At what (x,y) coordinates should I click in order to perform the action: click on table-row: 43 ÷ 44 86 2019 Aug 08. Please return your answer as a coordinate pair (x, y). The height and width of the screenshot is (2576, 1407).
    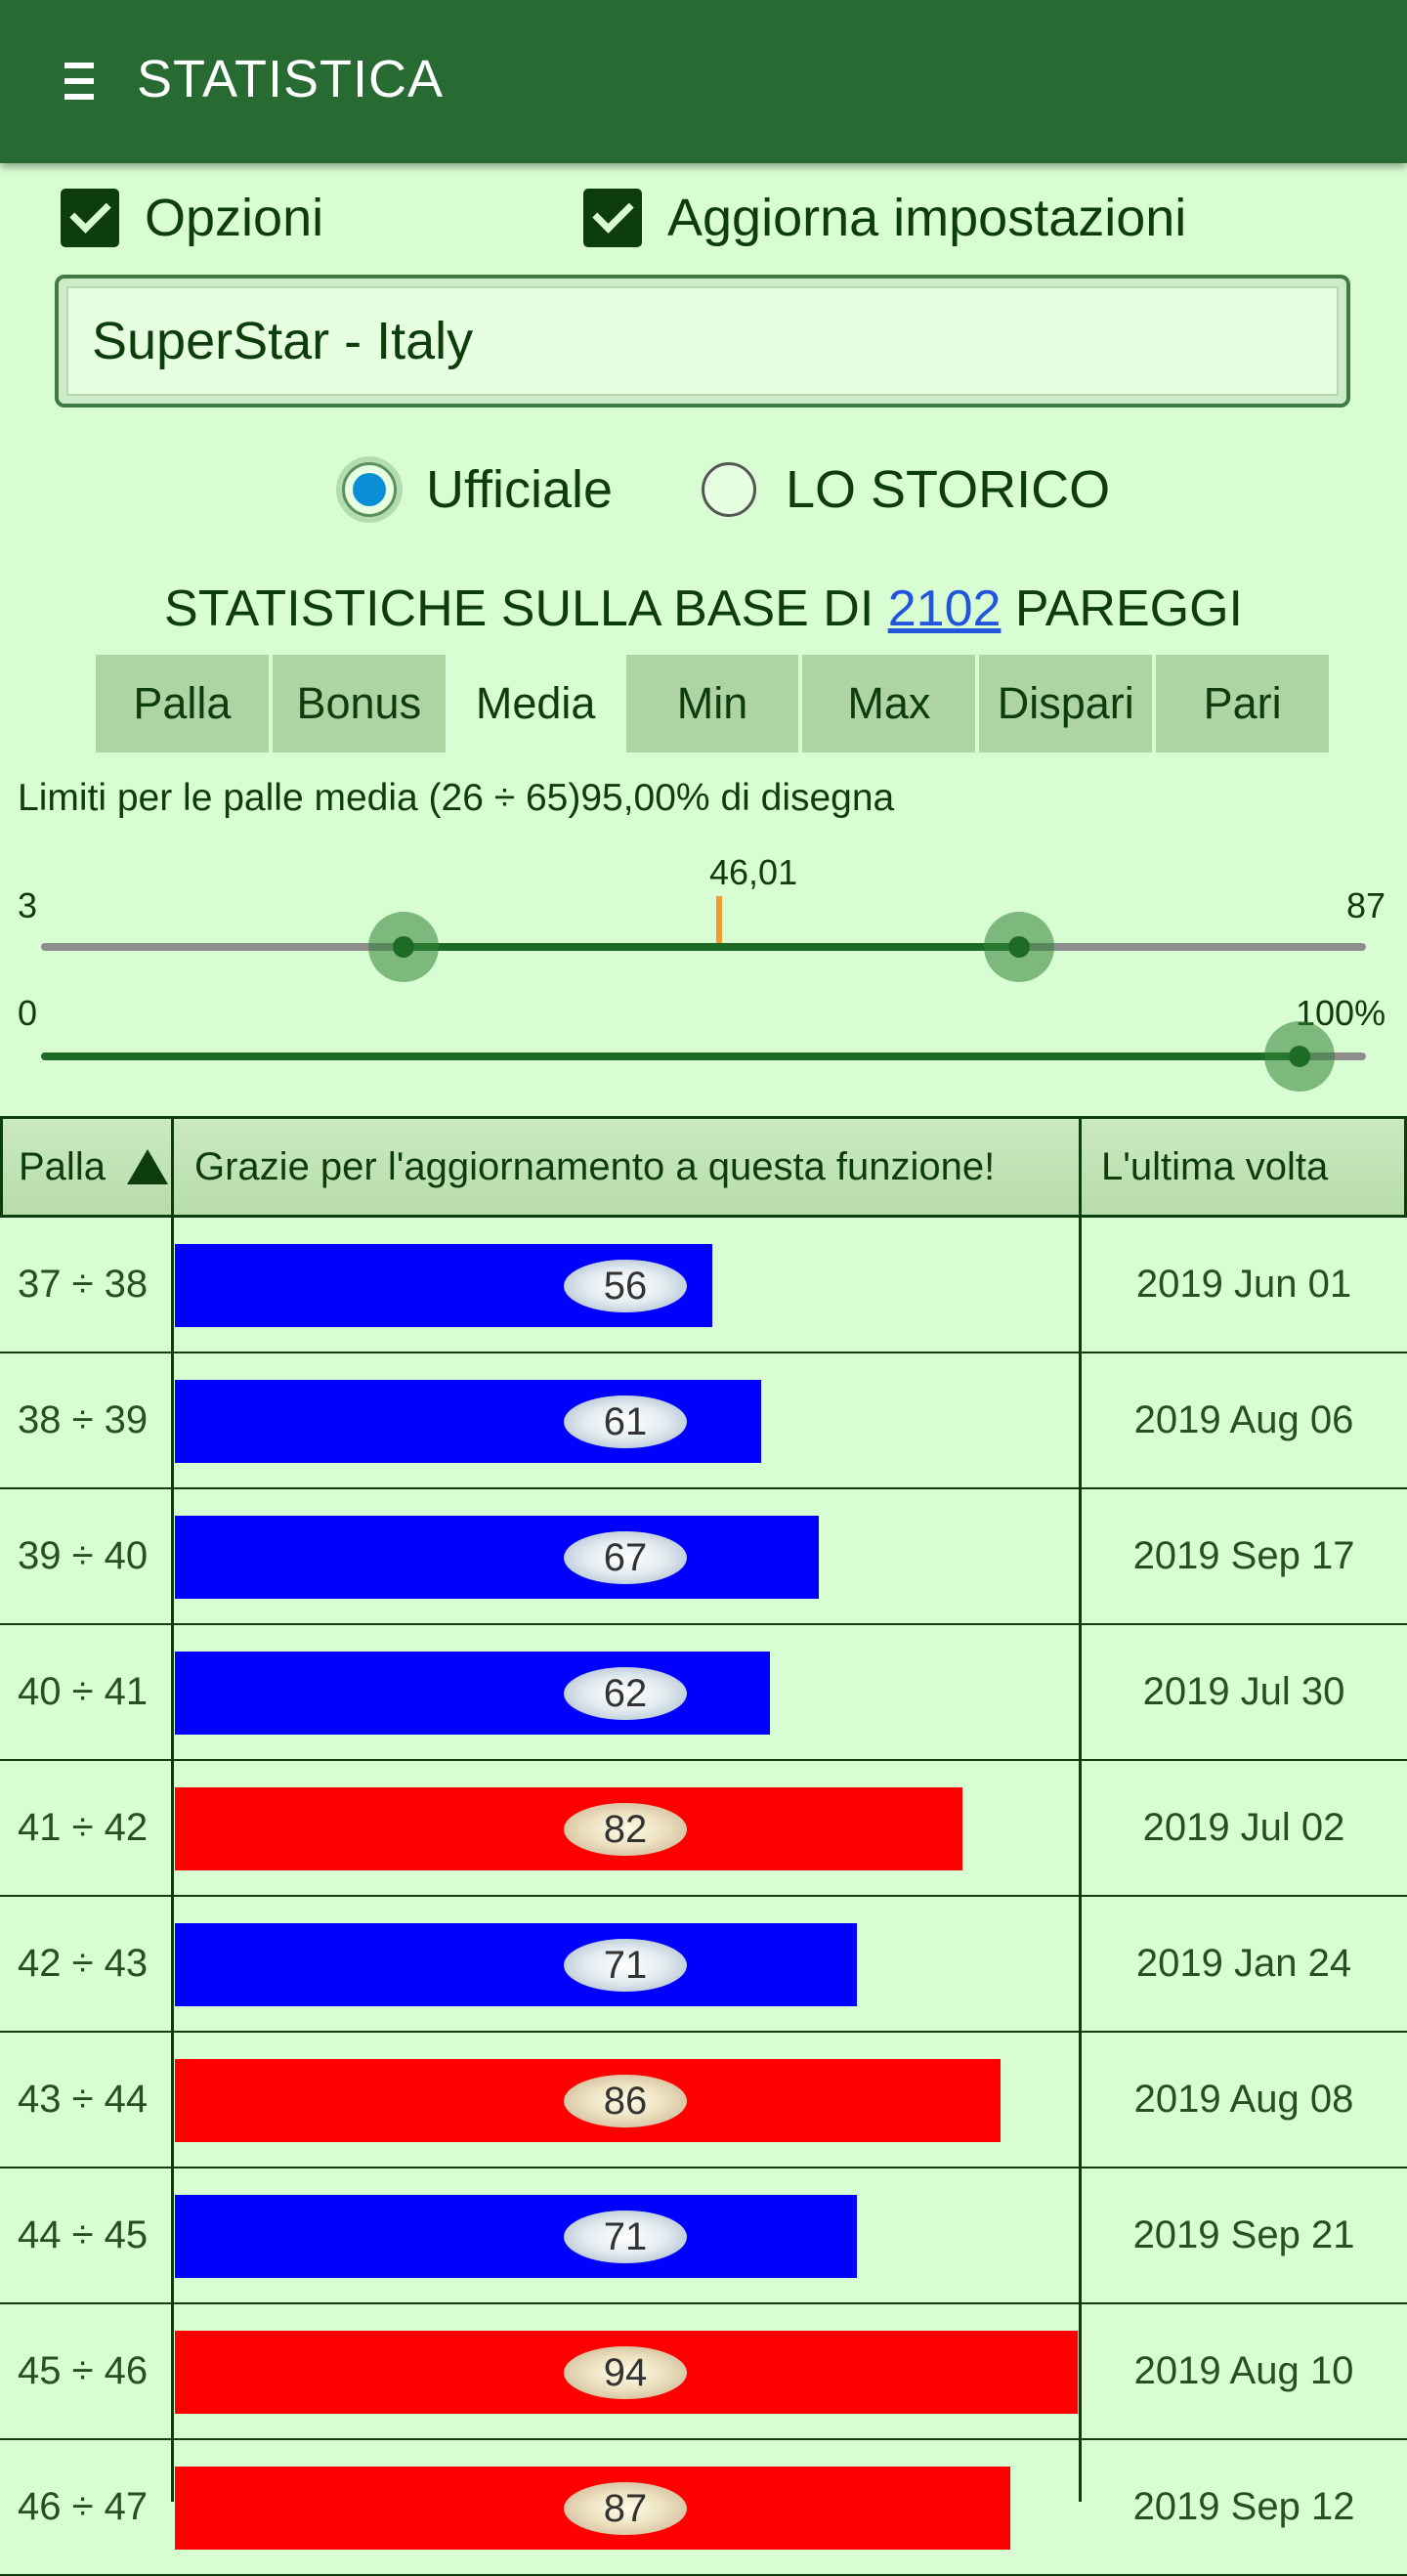
    Looking at the image, I should click on (703, 2100).